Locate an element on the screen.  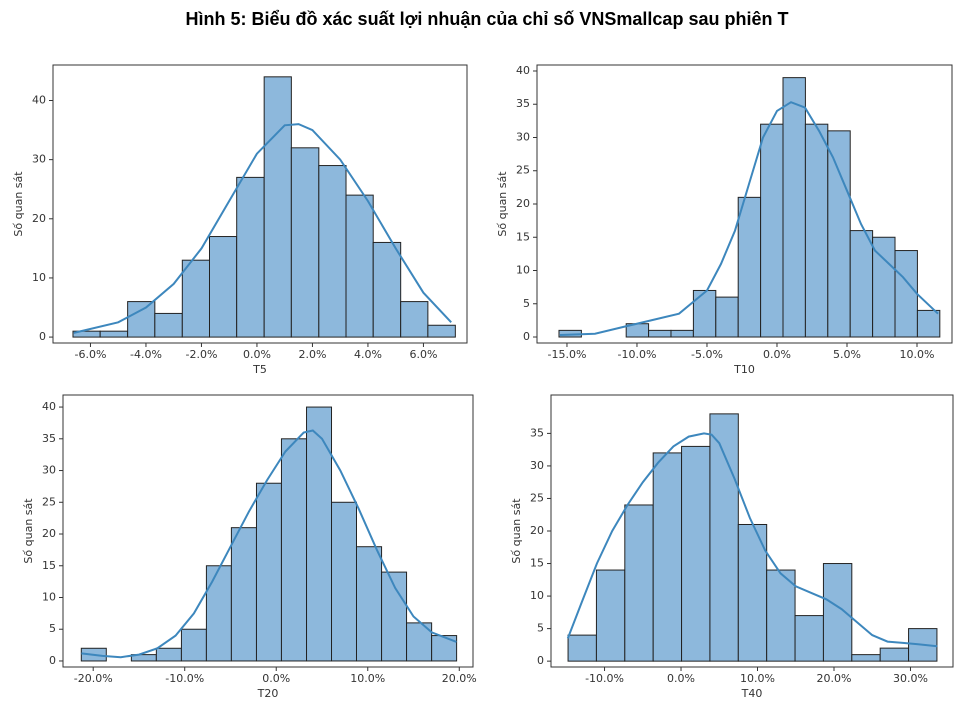
x-tick-label: -5.0% is located at coordinates (707, 354).